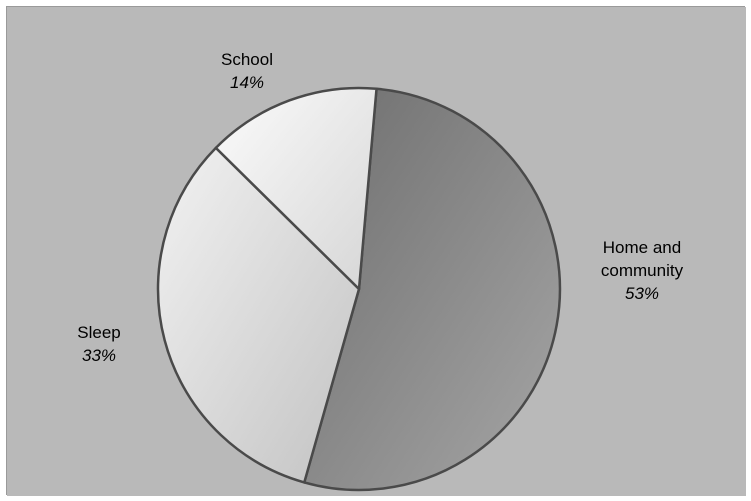 The image size is (751, 501). I want to click on pie-slice-school, so click(296, 188).